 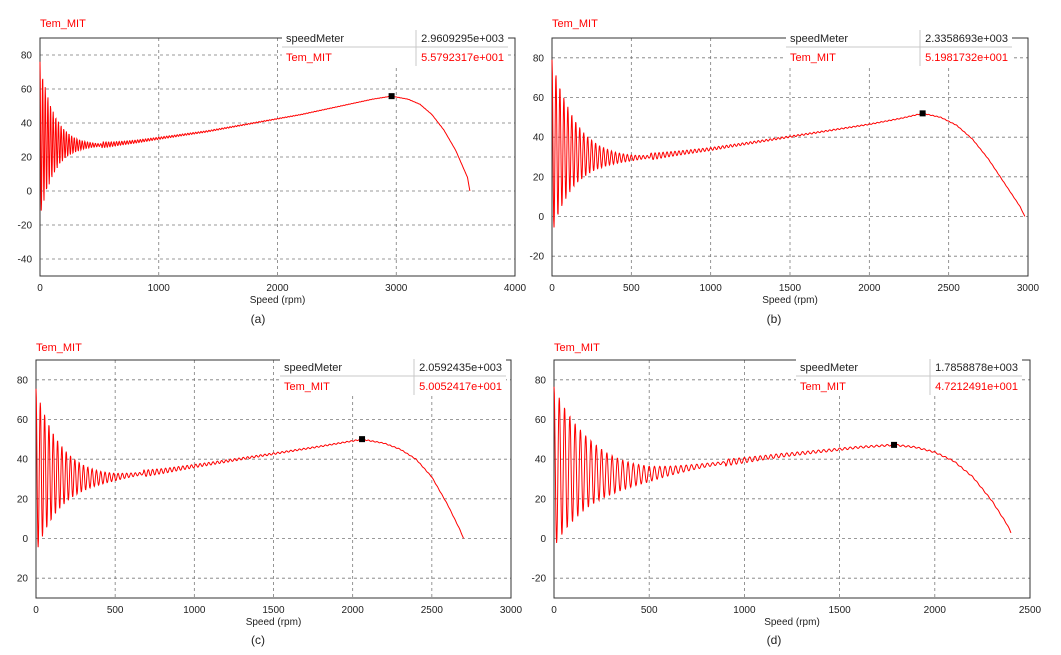 What do you see at coordinates (966, 39) in the screenshot?
I see `readout-speed-value: 2.3358693e+003` at bounding box center [966, 39].